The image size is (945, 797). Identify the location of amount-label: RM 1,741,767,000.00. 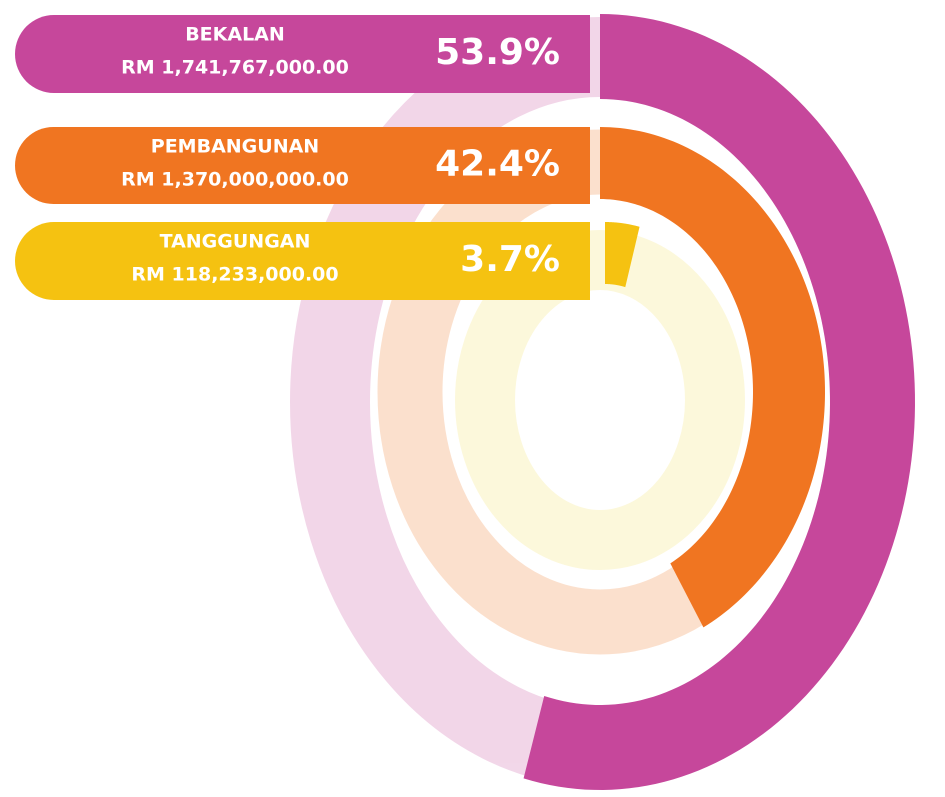
(235, 68).